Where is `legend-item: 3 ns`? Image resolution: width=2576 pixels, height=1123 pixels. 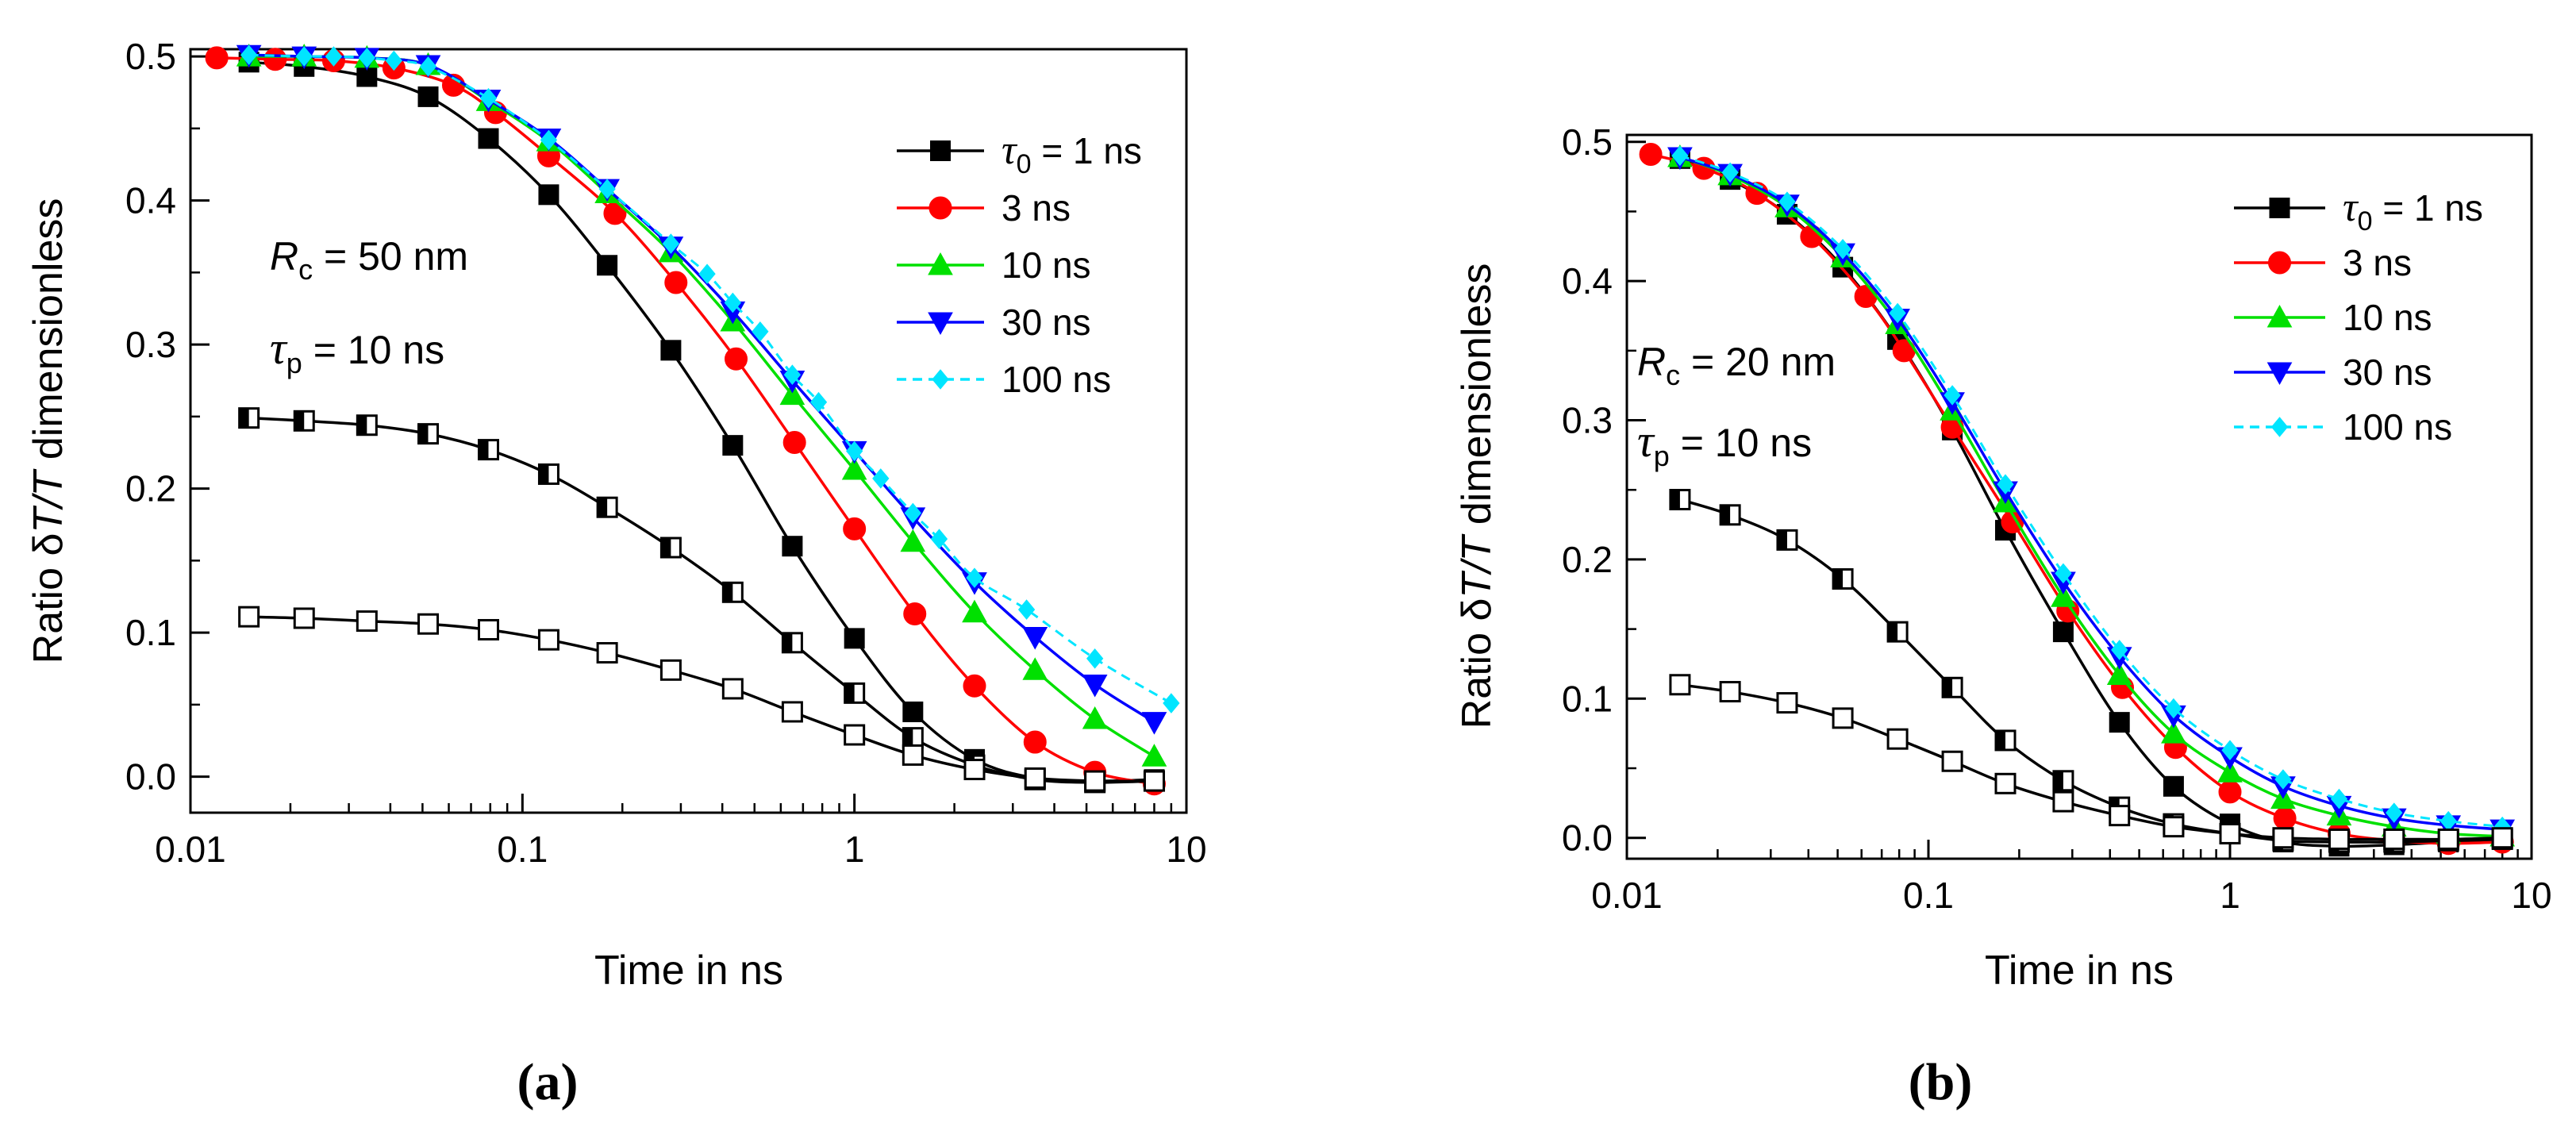 legend-item: 3 ns is located at coordinates (2323, 262).